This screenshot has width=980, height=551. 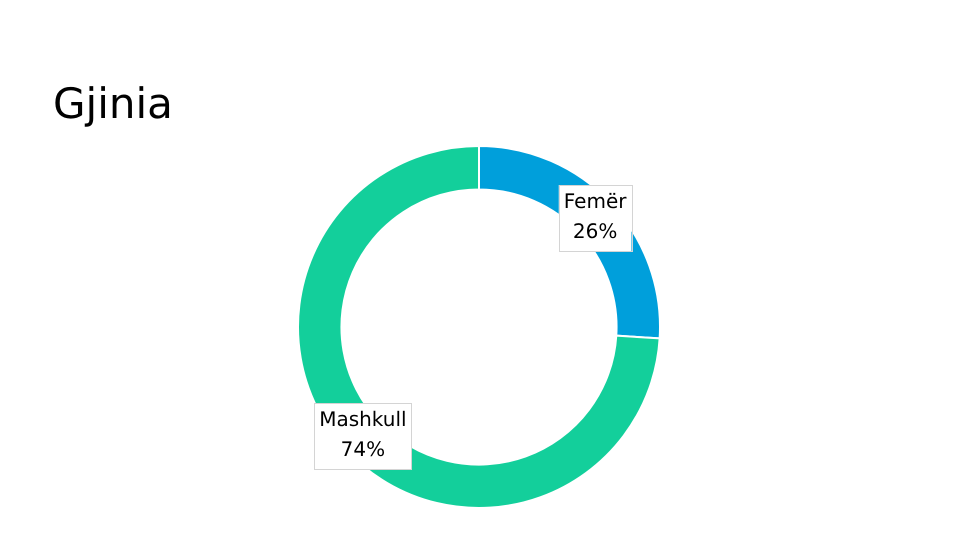 I want to click on chart-title: Gjinia, so click(x=113, y=104).